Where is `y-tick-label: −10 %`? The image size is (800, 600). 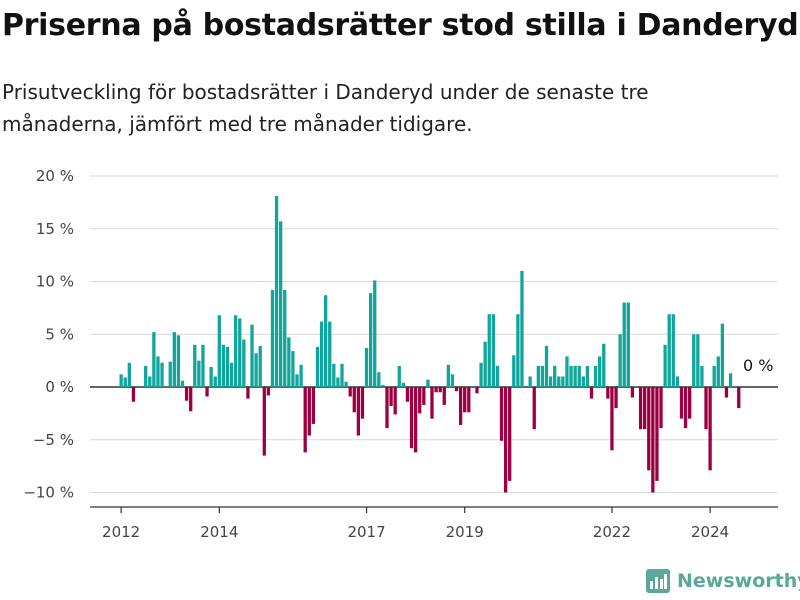 y-tick-label: −10 % is located at coordinates (48, 493).